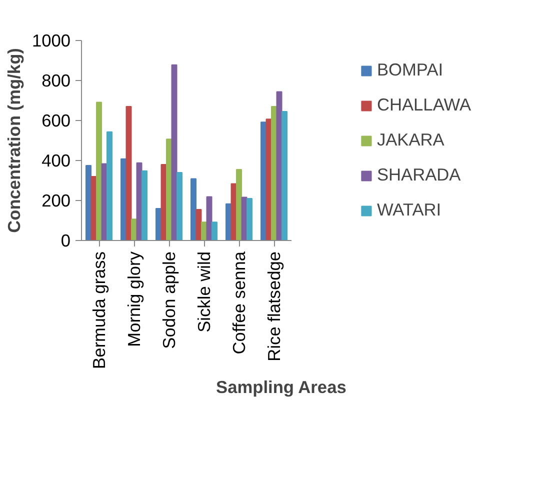 This screenshot has height=489, width=536. I want to click on y-axis-title: Concentration (mg/kg), so click(14, 140).